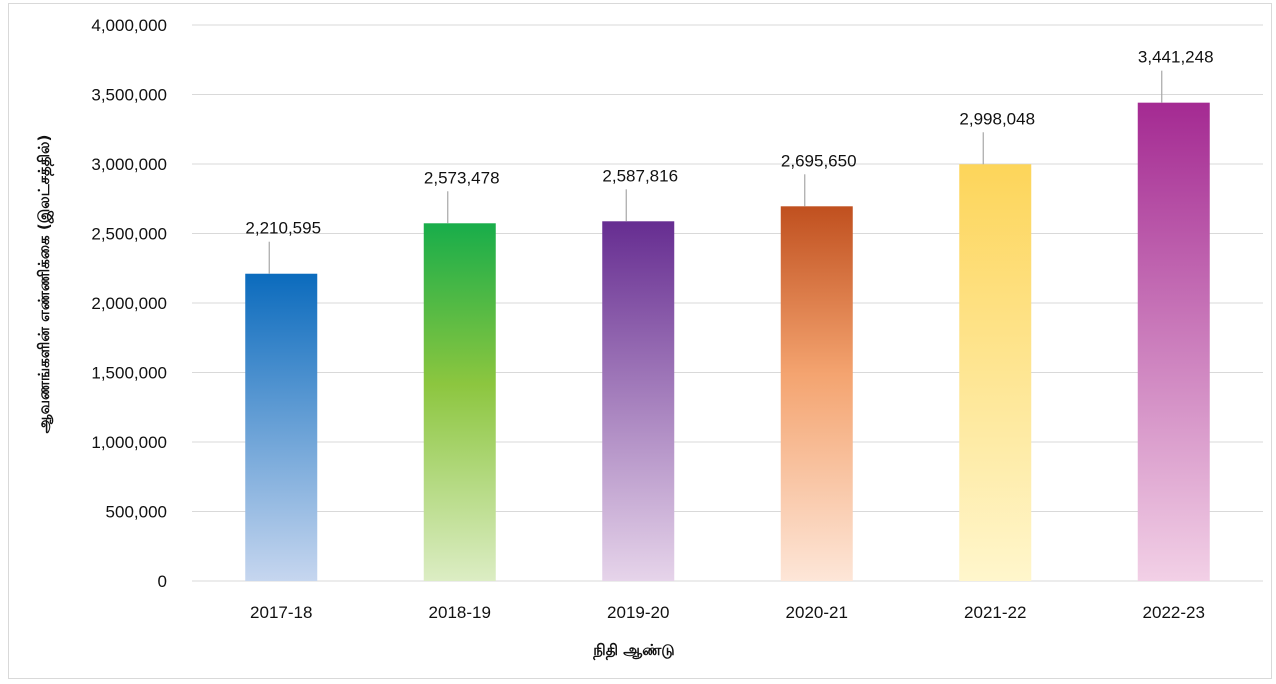 The image size is (1276, 684). What do you see at coordinates (633, 650) in the screenshot?
I see `x-axis-title: நிதி ஆண்டு` at bounding box center [633, 650].